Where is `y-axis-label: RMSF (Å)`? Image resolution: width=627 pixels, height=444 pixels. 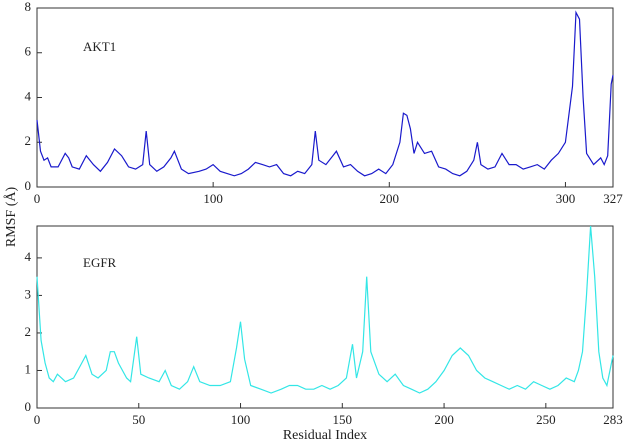
y-axis-label: RMSF (Å) is located at coordinates (11, 217).